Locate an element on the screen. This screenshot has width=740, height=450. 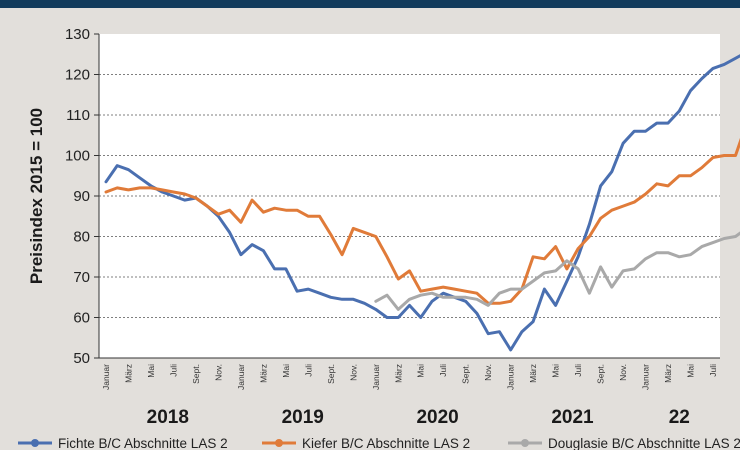
x-axis-year-labels: 2018 2019 2020 2021 22 is located at coordinates (418, 417).